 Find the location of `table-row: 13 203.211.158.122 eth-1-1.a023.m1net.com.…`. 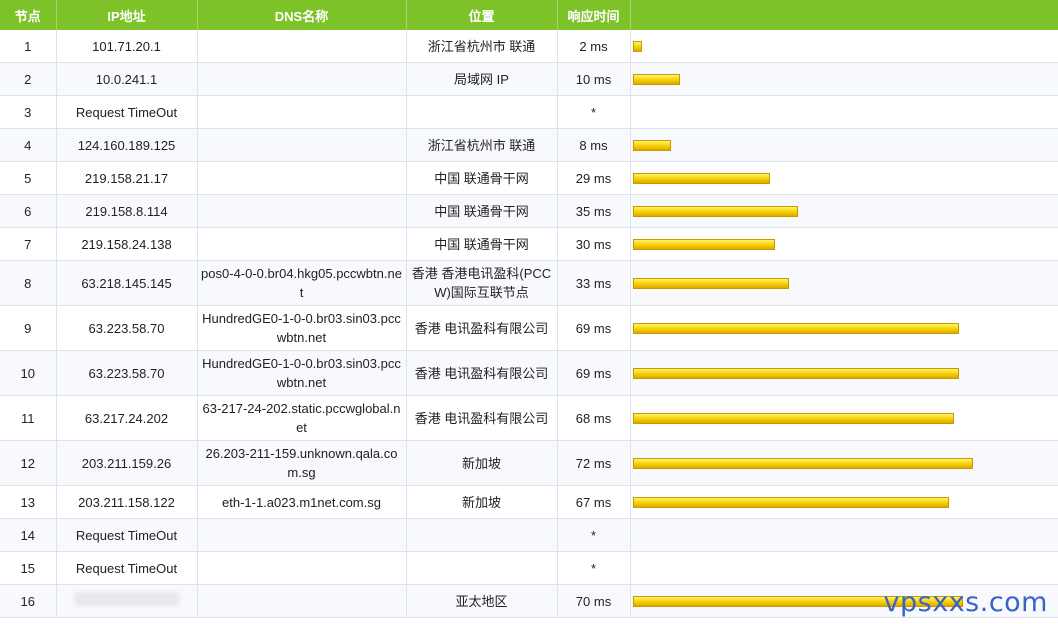

table-row: 13 203.211.158.122 eth-1-1.a023.m1net.com.… is located at coordinates (529, 502).